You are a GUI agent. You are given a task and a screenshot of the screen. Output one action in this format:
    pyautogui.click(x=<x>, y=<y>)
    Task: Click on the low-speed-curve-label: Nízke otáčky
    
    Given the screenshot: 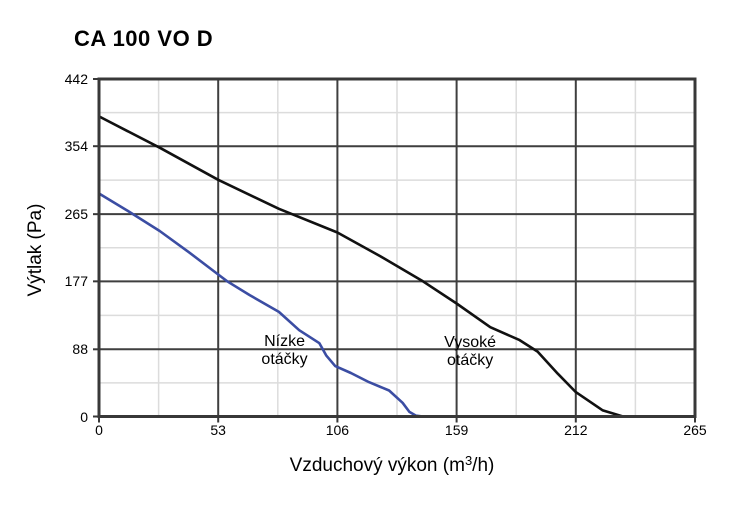 What is the action you would take?
    pyautogui.click(x=284, y=350)
    